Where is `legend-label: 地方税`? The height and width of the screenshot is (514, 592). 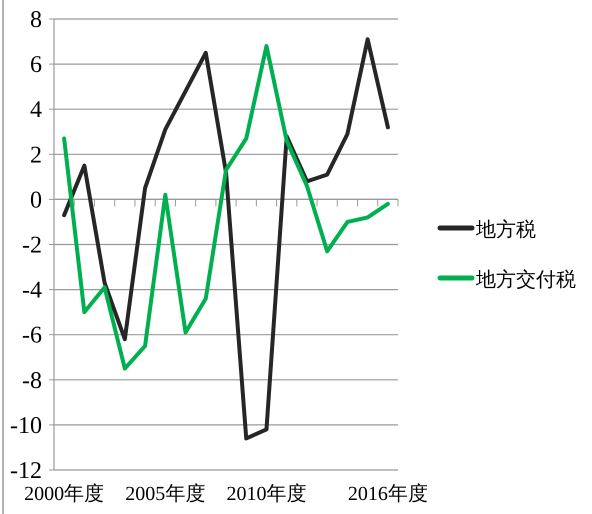 legend-label: 地方税 is located at coordinates (505, 229).